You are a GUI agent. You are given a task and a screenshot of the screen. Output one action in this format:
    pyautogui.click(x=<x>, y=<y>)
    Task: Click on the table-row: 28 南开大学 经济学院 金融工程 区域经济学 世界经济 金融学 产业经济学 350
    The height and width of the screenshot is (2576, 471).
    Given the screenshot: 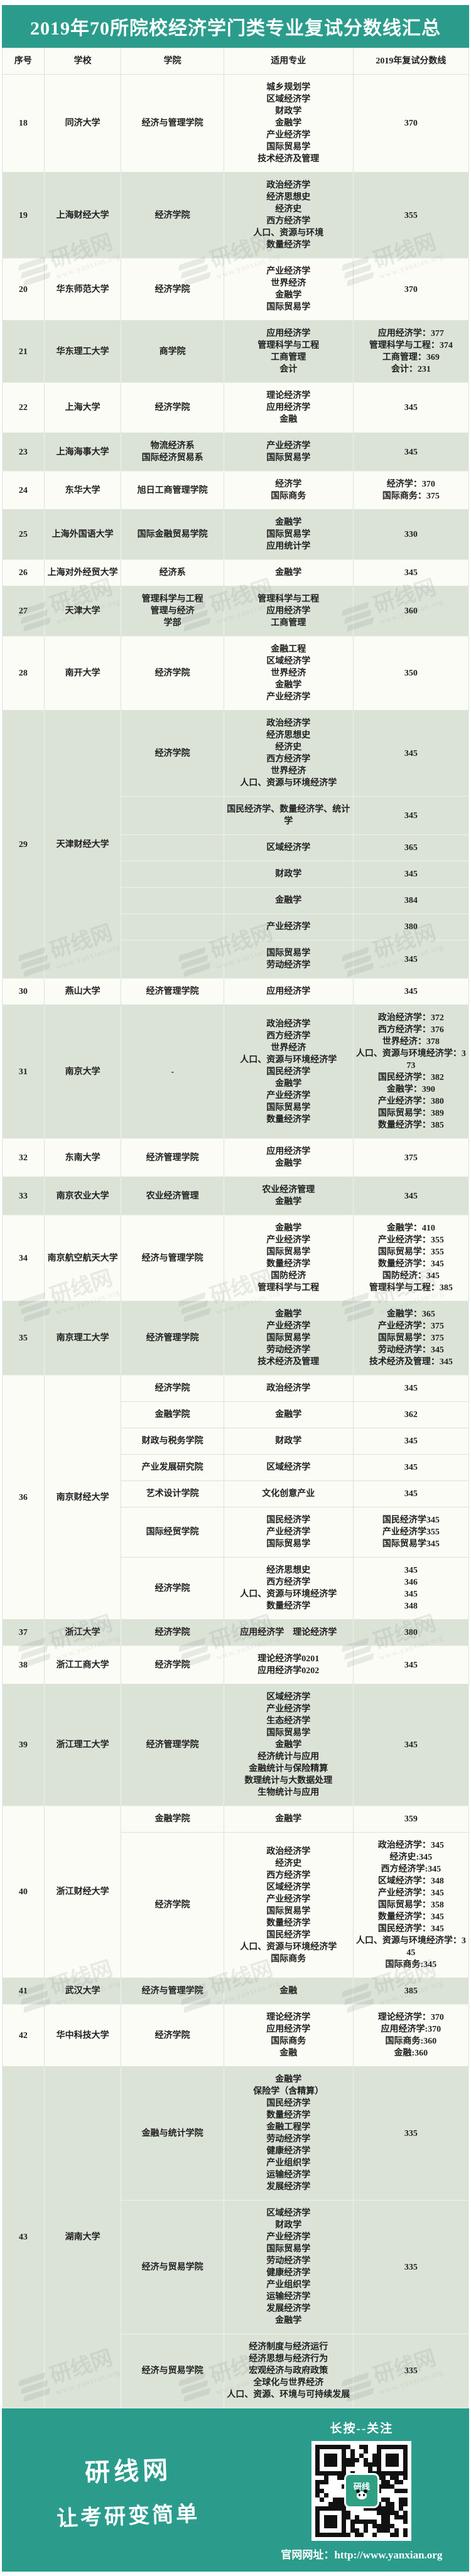 What is the action you would take?
    pyautogui.click(x=236, y=673)
    